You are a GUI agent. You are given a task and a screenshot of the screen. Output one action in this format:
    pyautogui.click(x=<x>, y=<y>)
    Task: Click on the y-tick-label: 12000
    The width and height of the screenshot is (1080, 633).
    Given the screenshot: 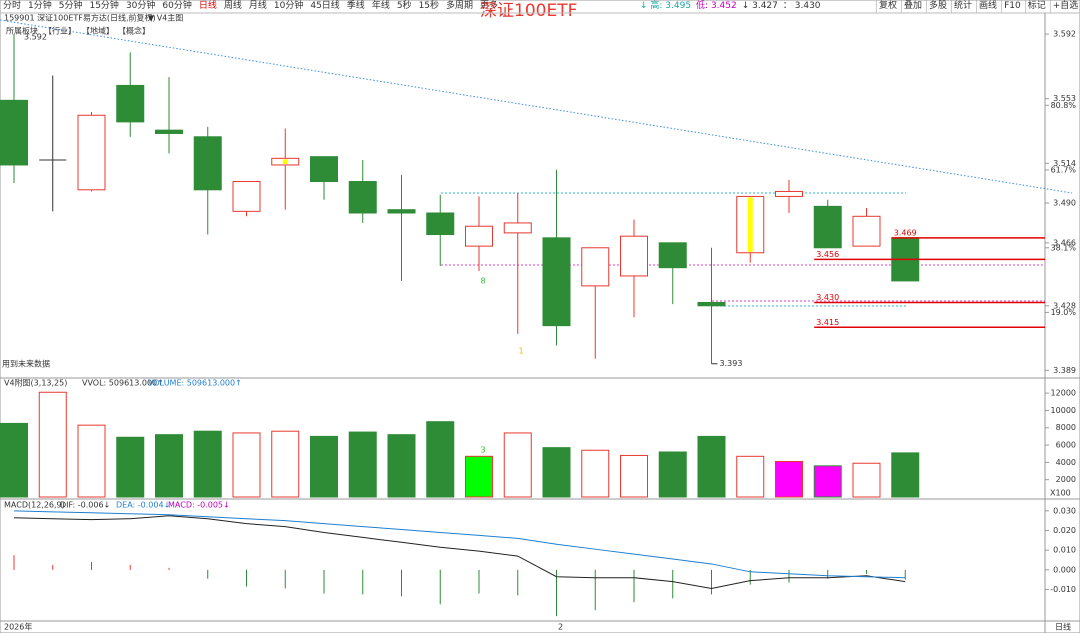 What is the action you would take?
    pyautogui.click(x=1063, y=393)
    